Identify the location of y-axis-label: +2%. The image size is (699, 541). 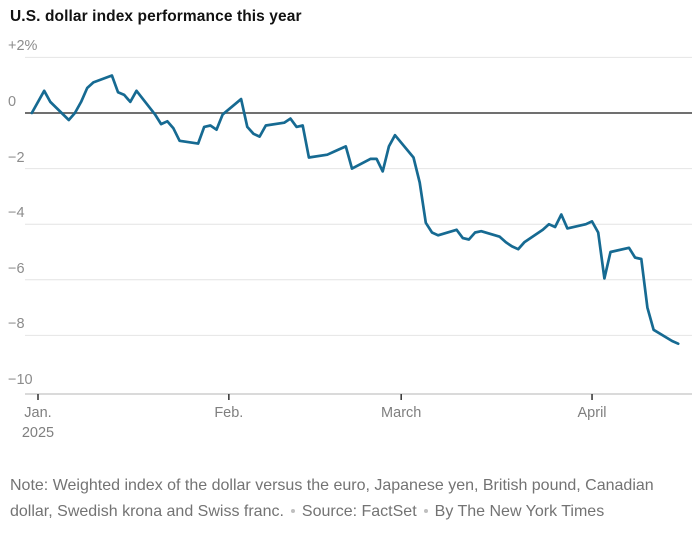
(23, 46).